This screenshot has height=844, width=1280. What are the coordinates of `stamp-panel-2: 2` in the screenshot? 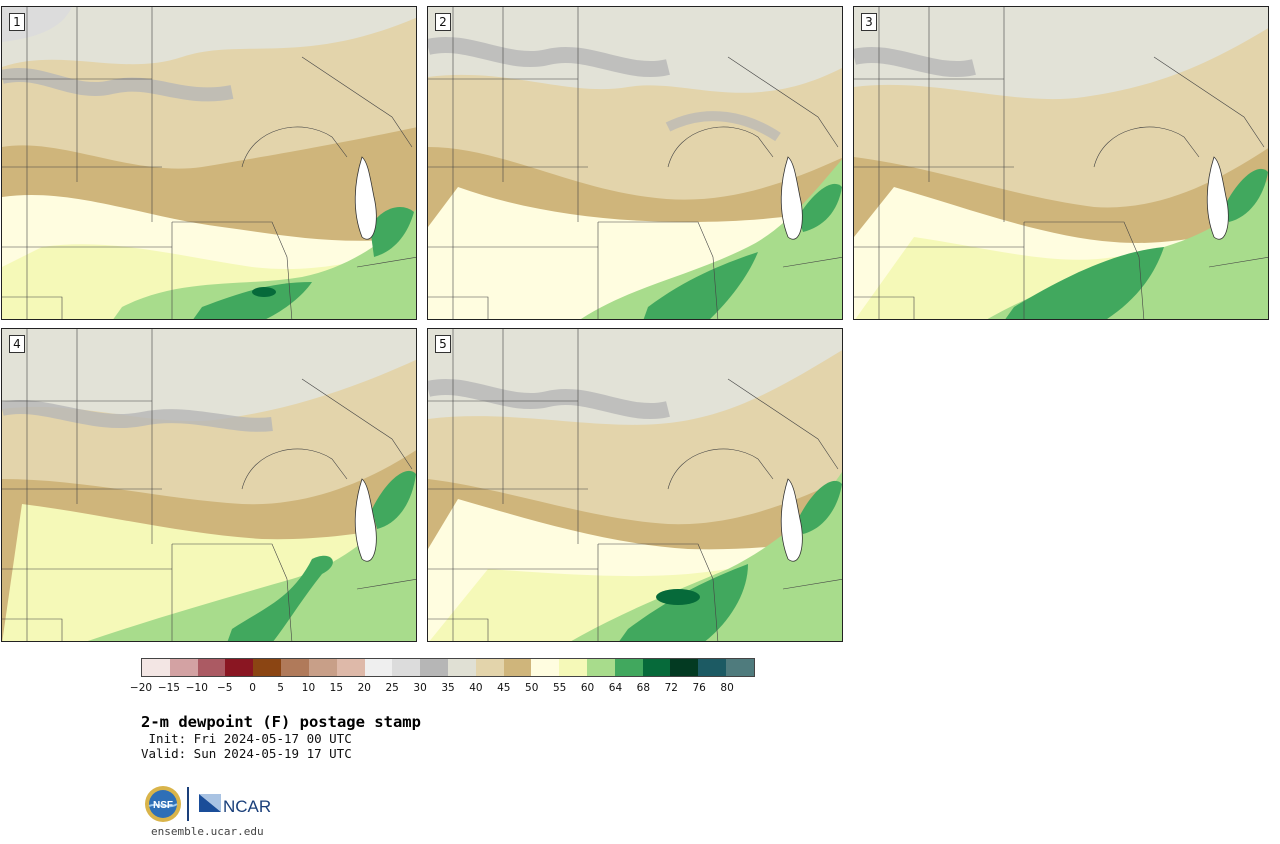 It's located at (635, 163).